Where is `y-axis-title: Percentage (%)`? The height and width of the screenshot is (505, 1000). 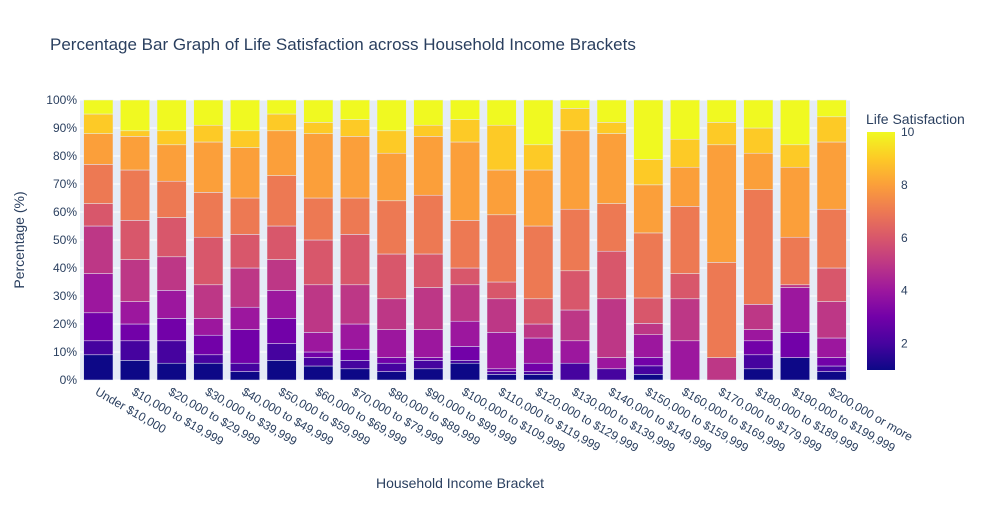 y-axis-title: Percentage (%) is located at coordinates (19, 239).